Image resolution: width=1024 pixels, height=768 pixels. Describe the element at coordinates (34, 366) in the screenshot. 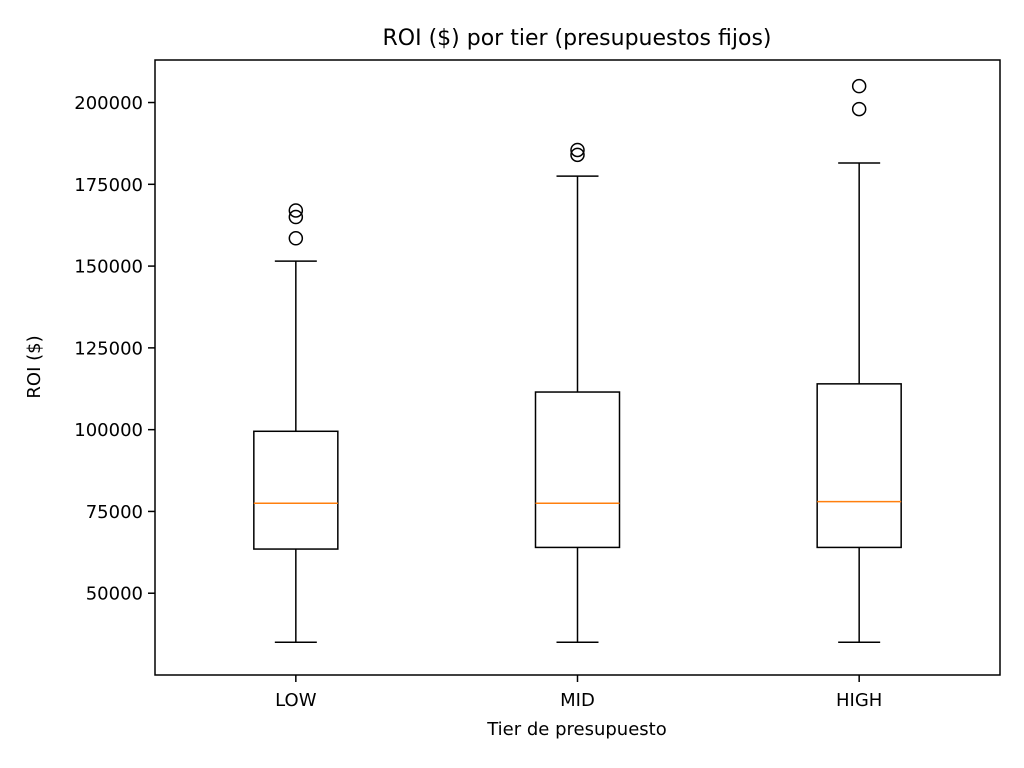

I see `y-axis-label: ROI ($)` at that location.